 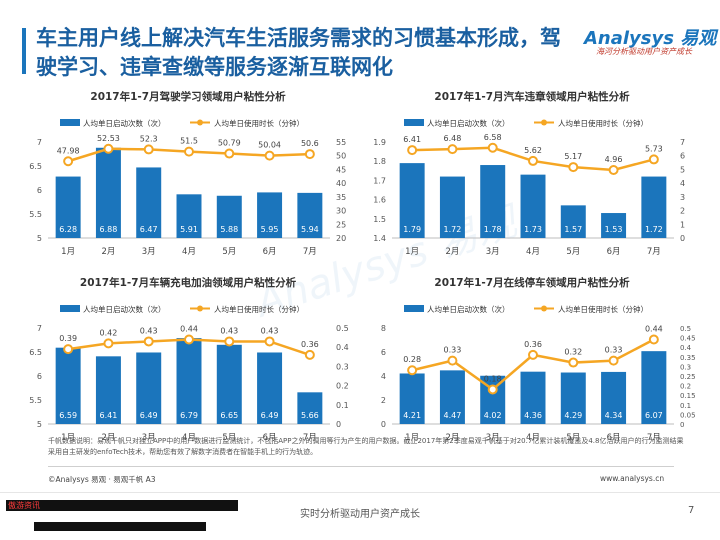 I want to click on y-tick-right: 7, so click(x=682, y=142).